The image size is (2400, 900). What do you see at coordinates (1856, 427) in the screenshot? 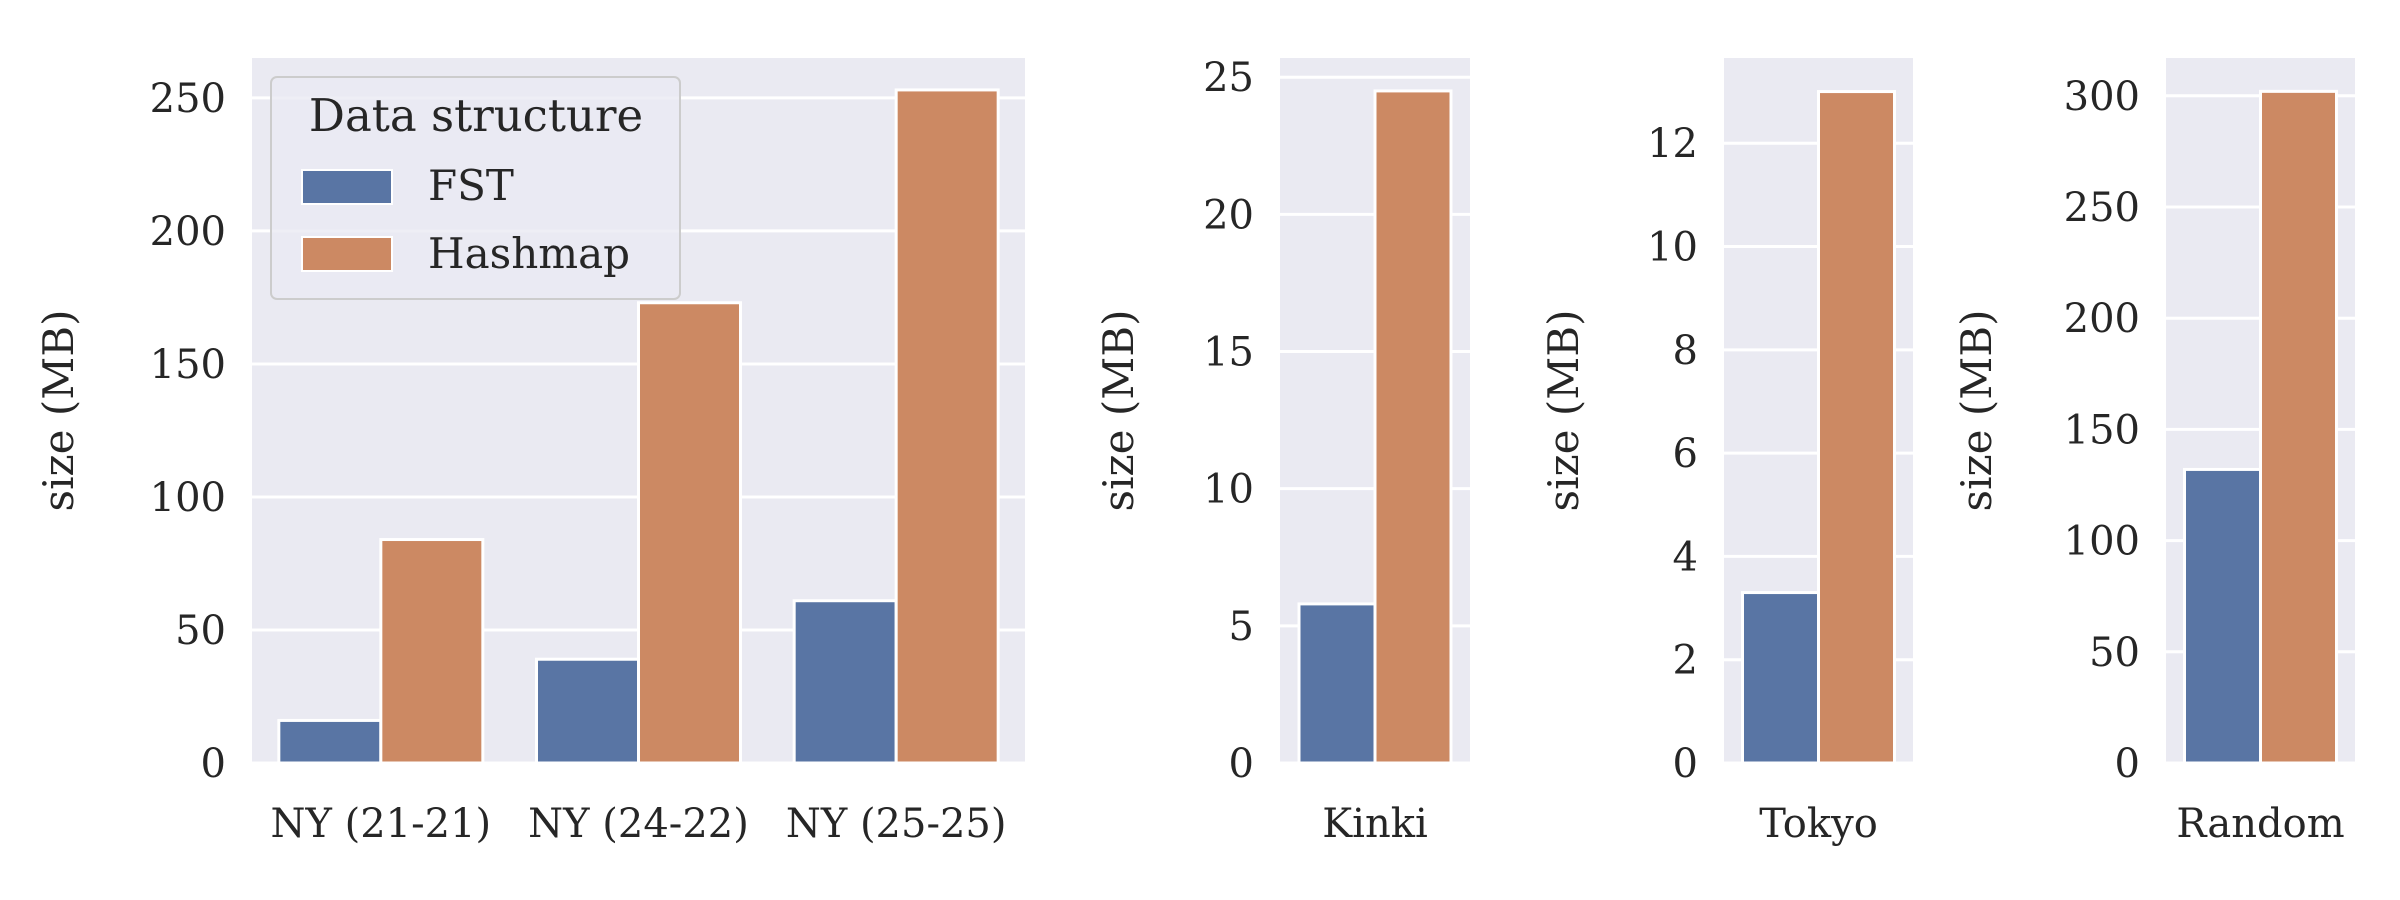
I see `bar-hashmap-tokyo` at bounding box center [1856, 427].